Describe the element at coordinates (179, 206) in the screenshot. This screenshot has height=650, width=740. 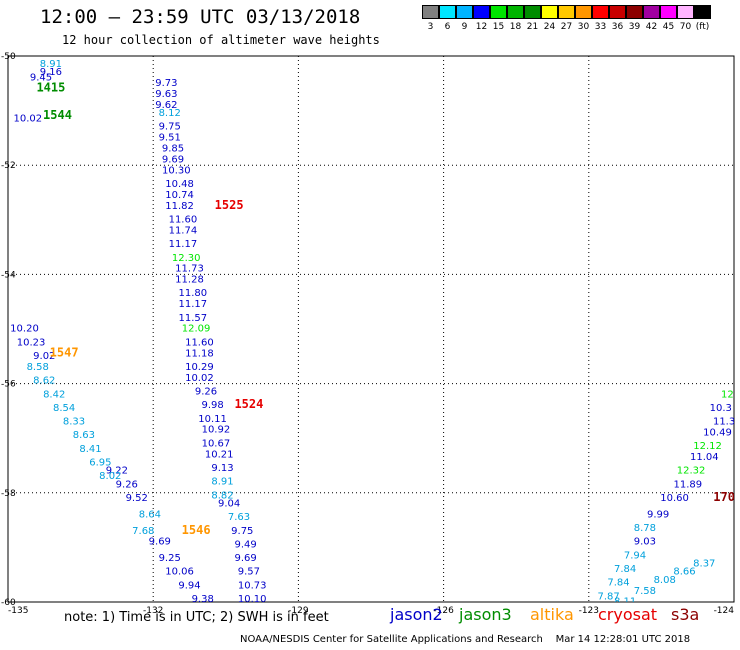
I see `wave-height-value: 11.82` at that location.